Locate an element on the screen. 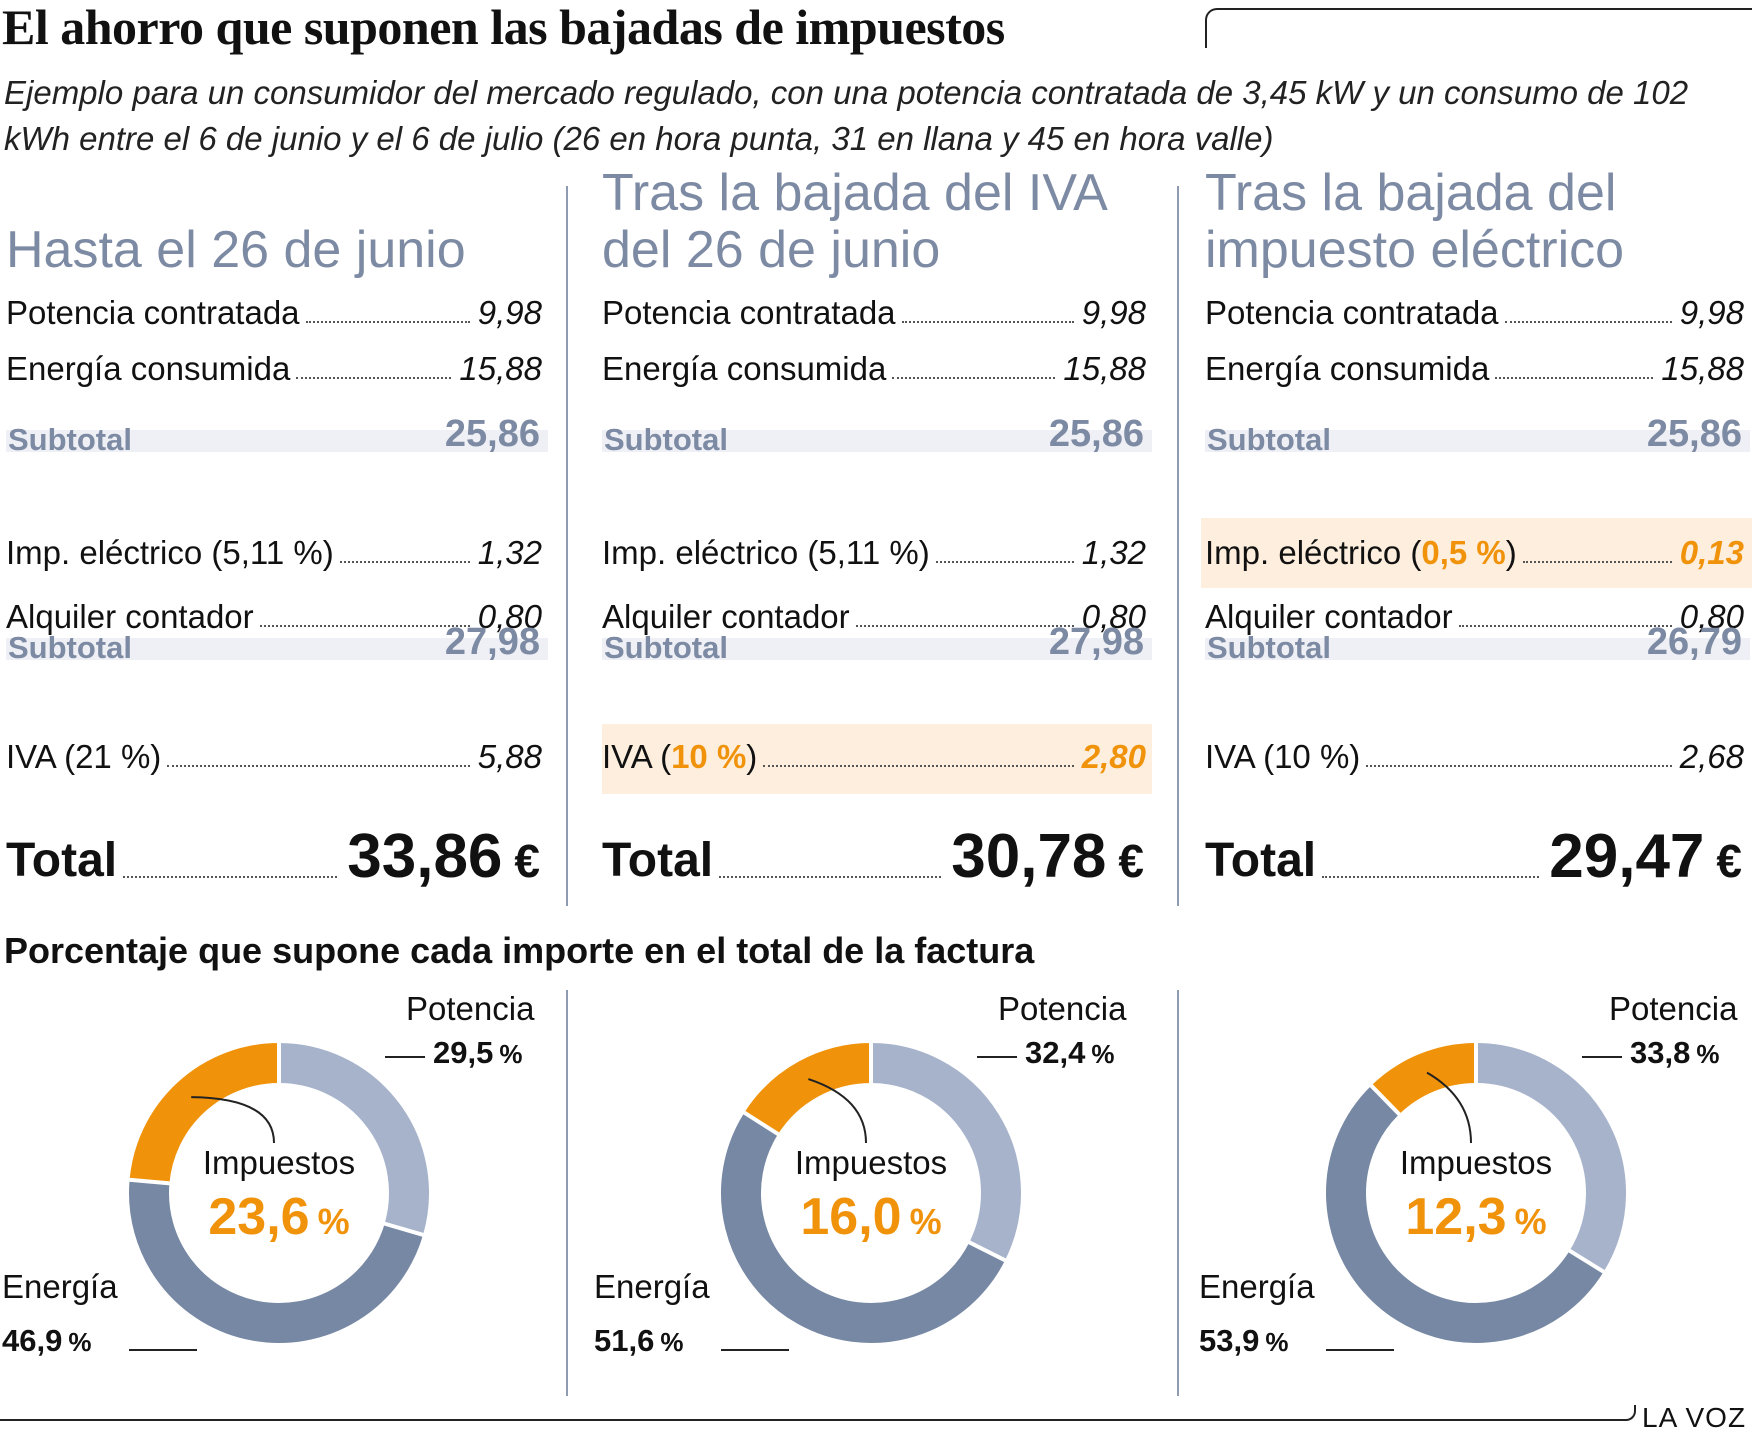 The width and height of the screenshot is (1752, 1438). total-value: 30,78 is located at coordinates (1029, 856).